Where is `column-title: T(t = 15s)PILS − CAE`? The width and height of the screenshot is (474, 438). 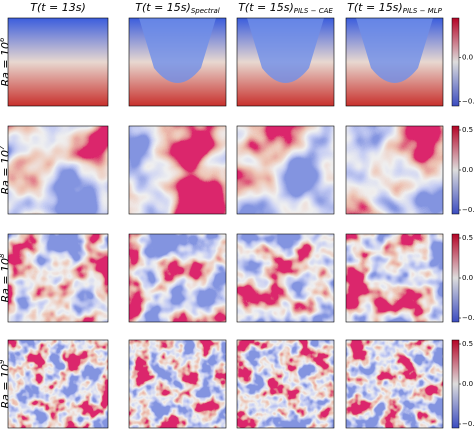
column-title: T(t = 15s)PILS − CAE is located at coordinates (285, 8).